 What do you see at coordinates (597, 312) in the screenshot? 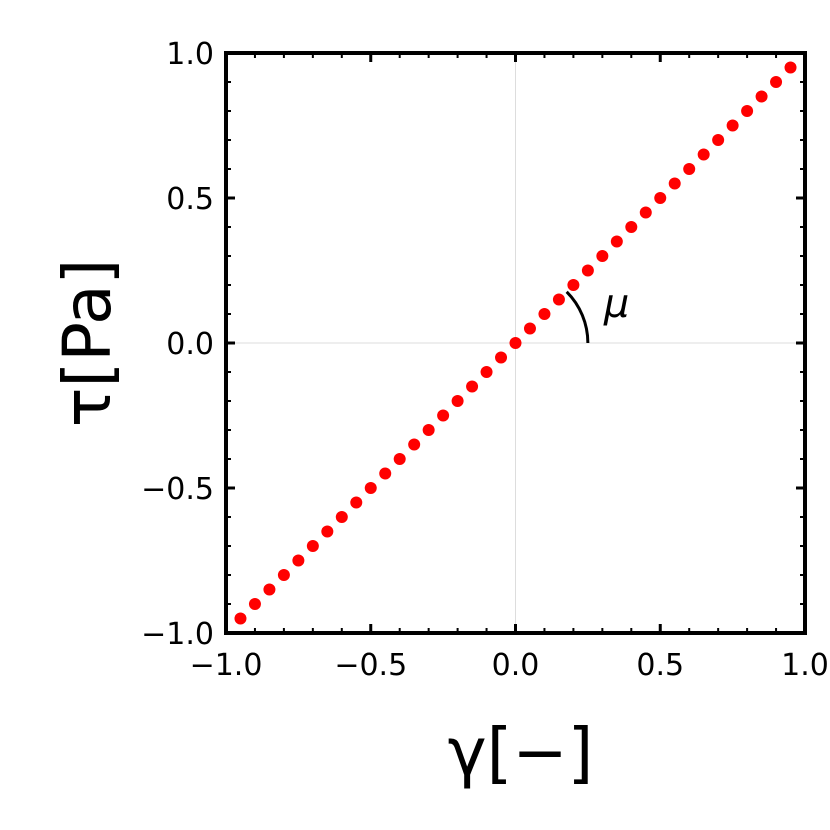
I see `angle-annotation: μ` at bounding box center [597, 312].